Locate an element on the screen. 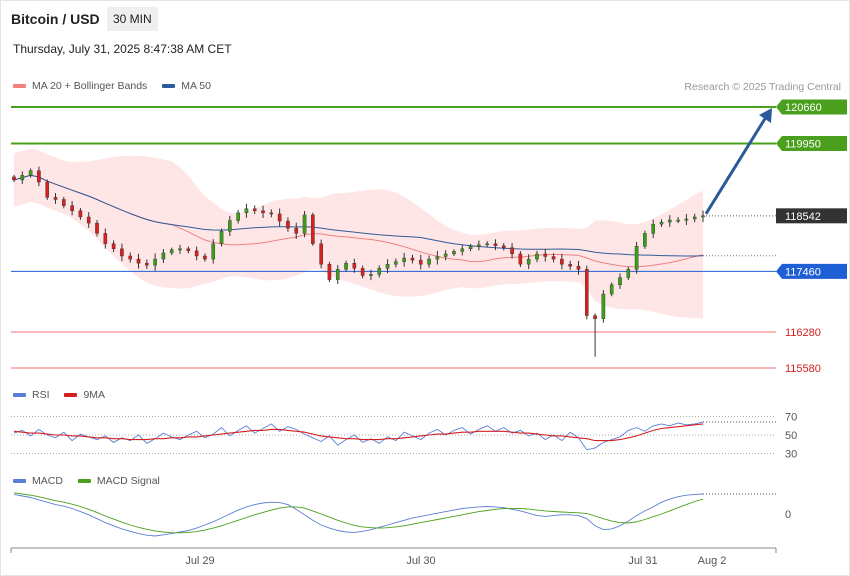 The image size is (850, 576). level-label-119950: 119950 is located at coordinates (803, 144).